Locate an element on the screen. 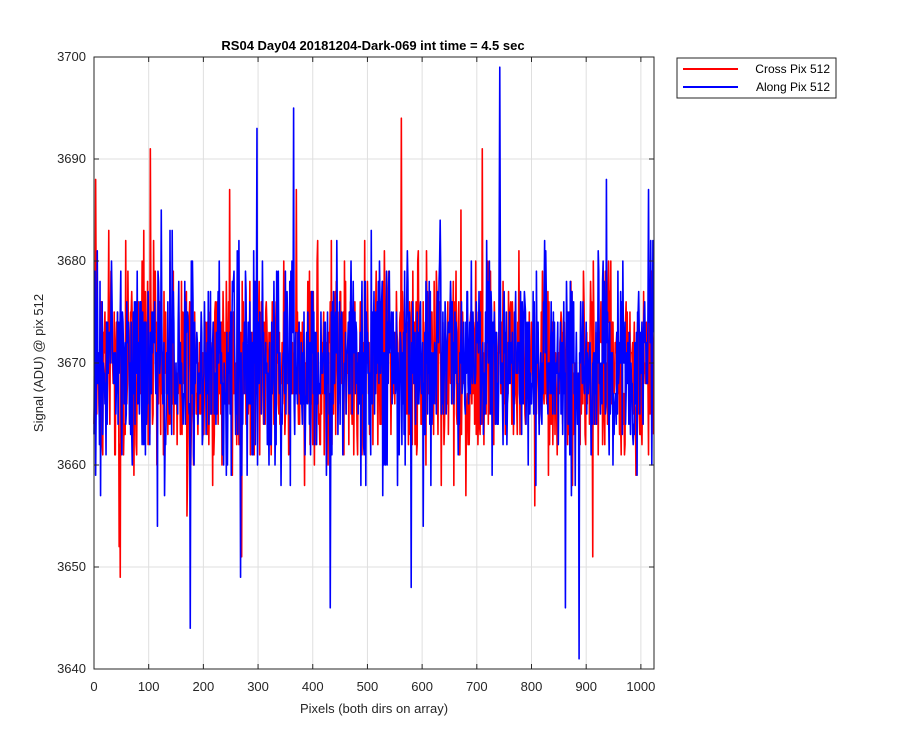  y-axis-label: Signal (ADU) @ pix 512 is located at coordinates (38, 363).